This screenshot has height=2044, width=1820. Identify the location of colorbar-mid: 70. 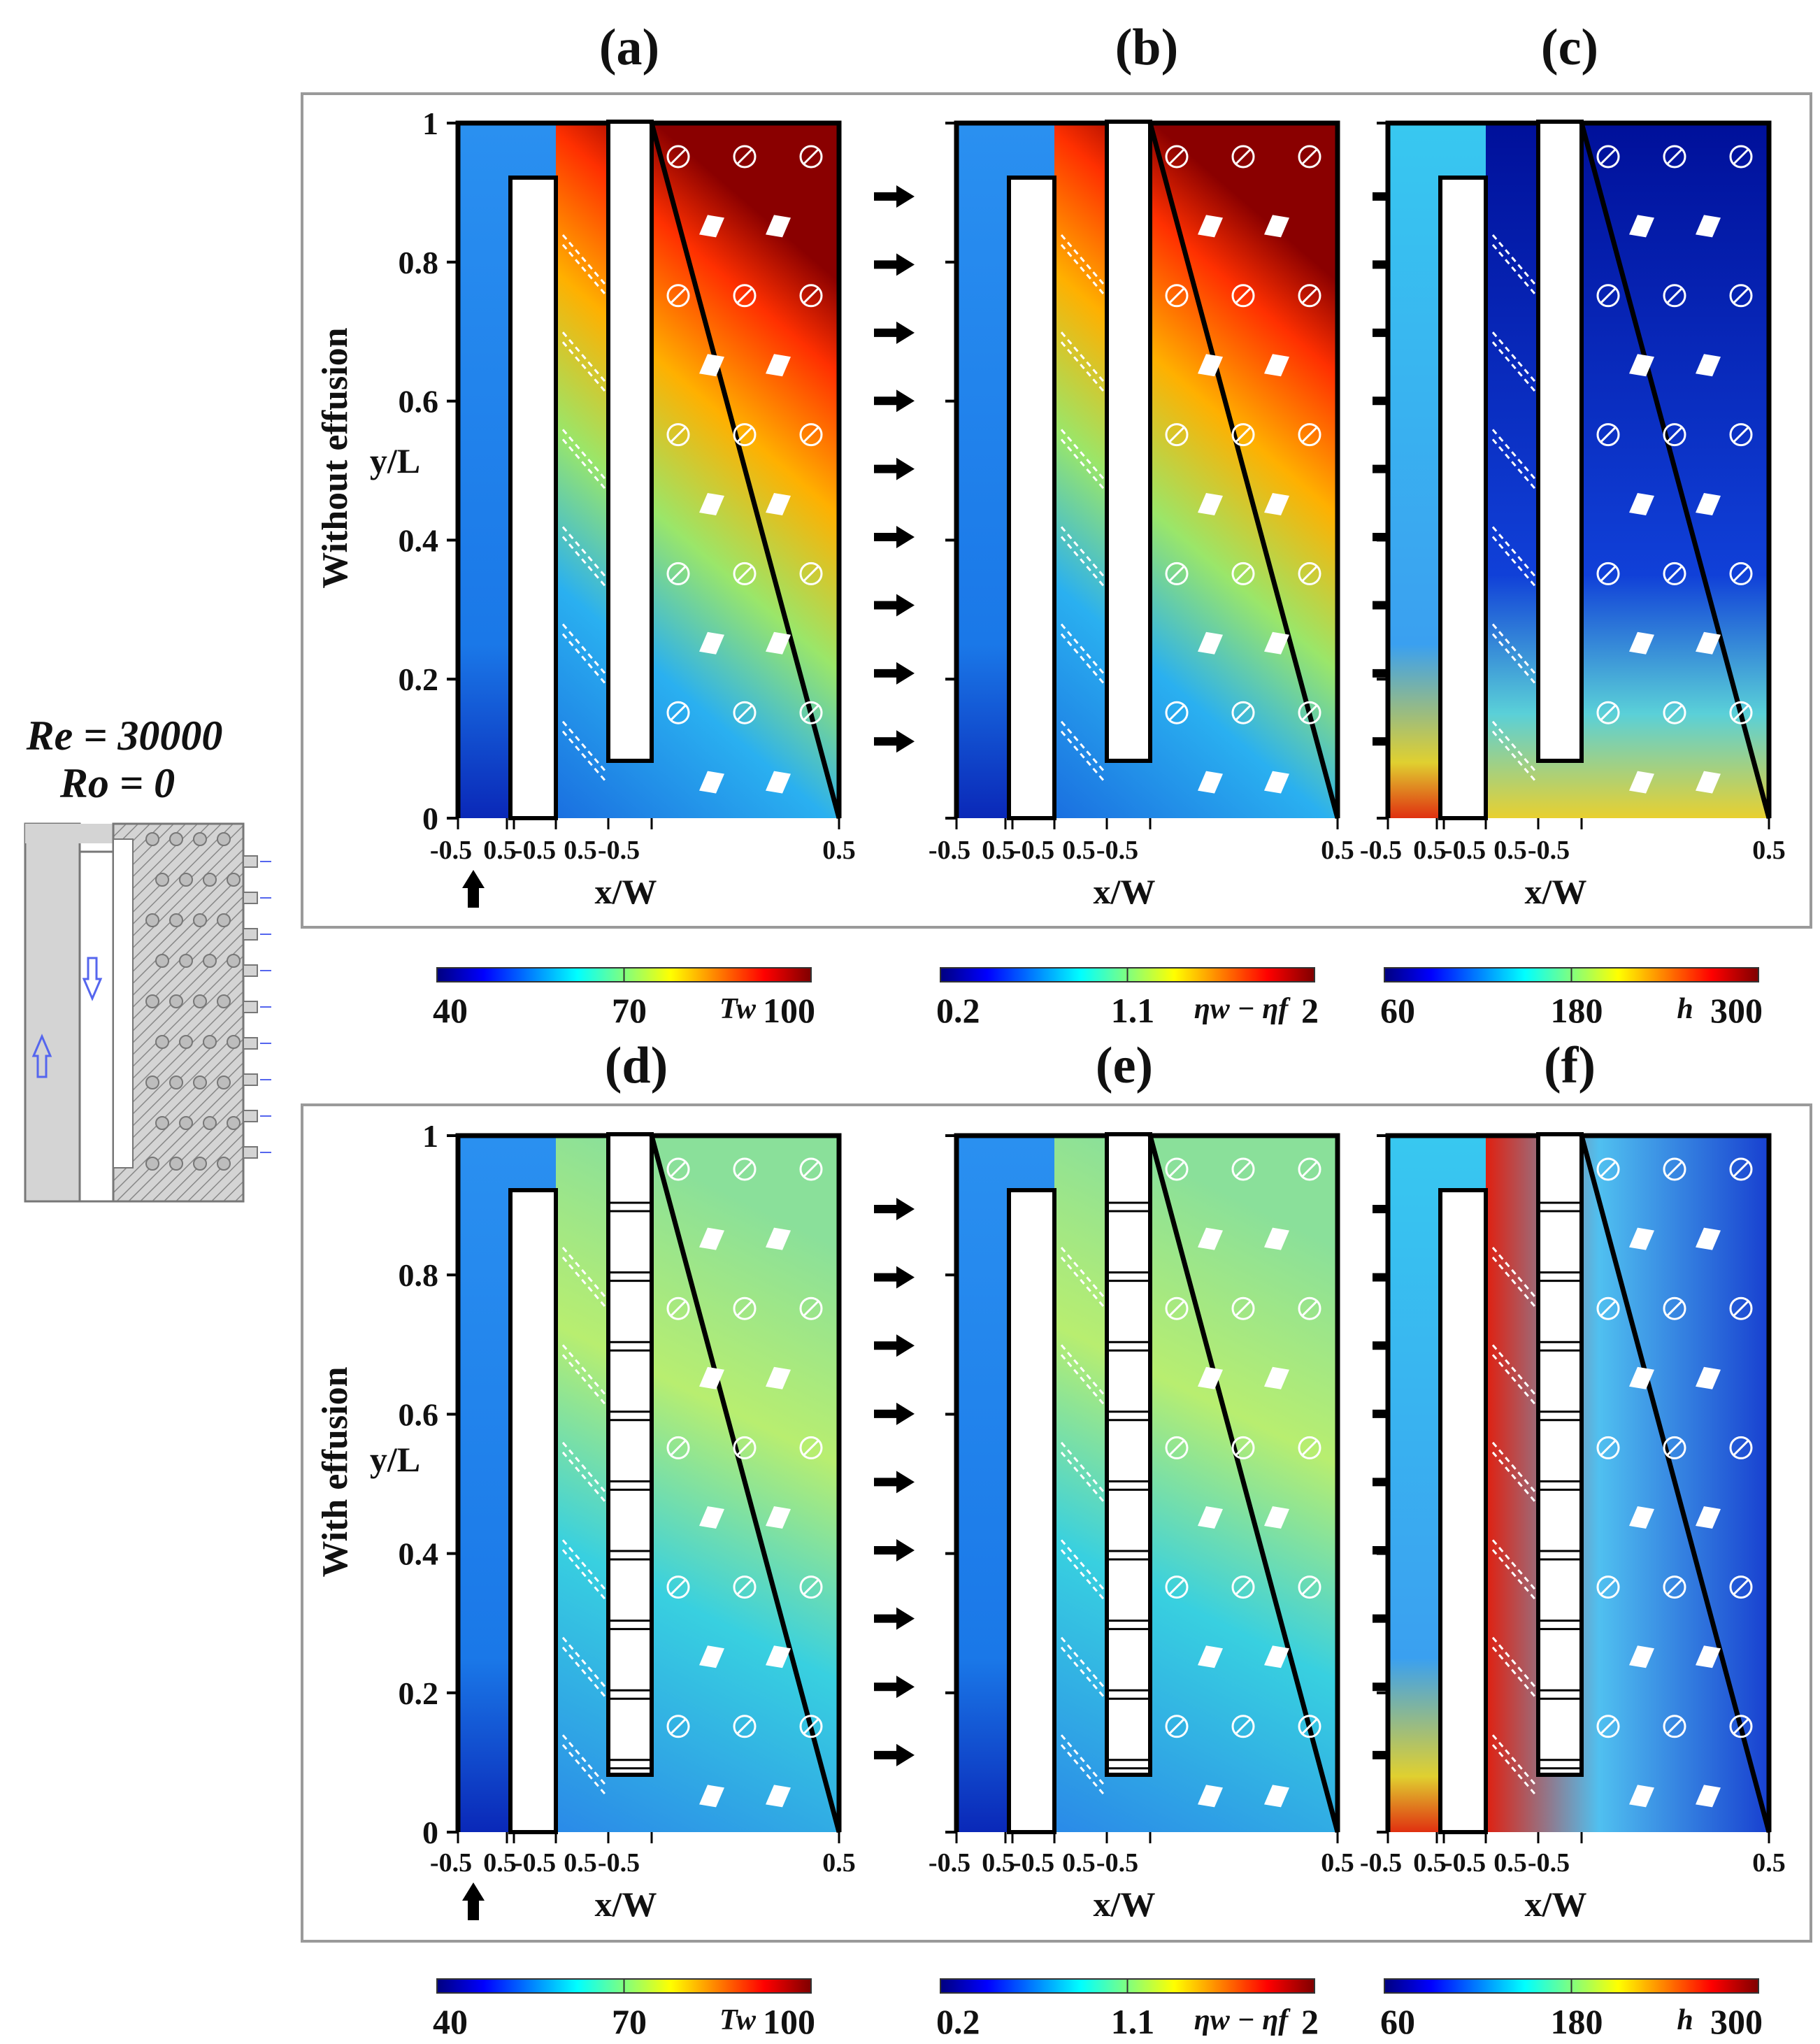
(630, 2021).